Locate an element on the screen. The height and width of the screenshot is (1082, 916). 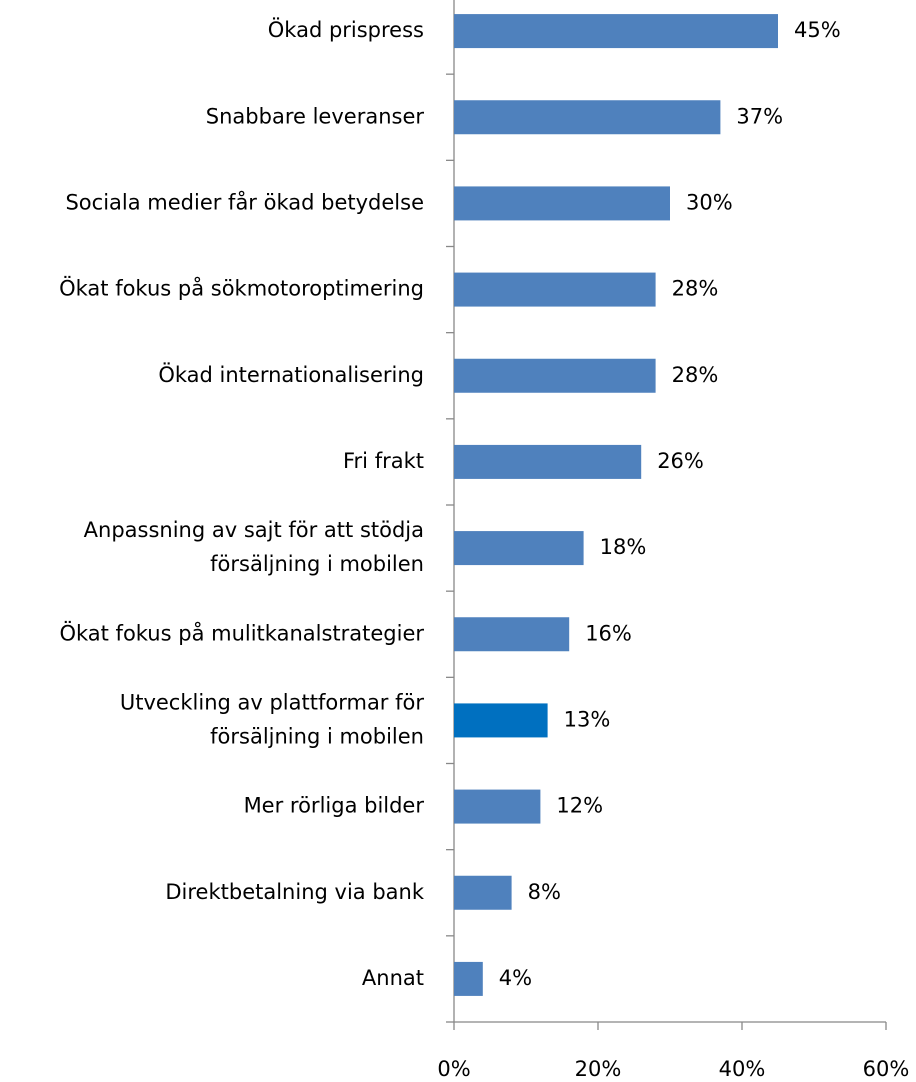
category-label: Ökat fokus på mulitkanalstrategier is located at coordinates (241, 632).